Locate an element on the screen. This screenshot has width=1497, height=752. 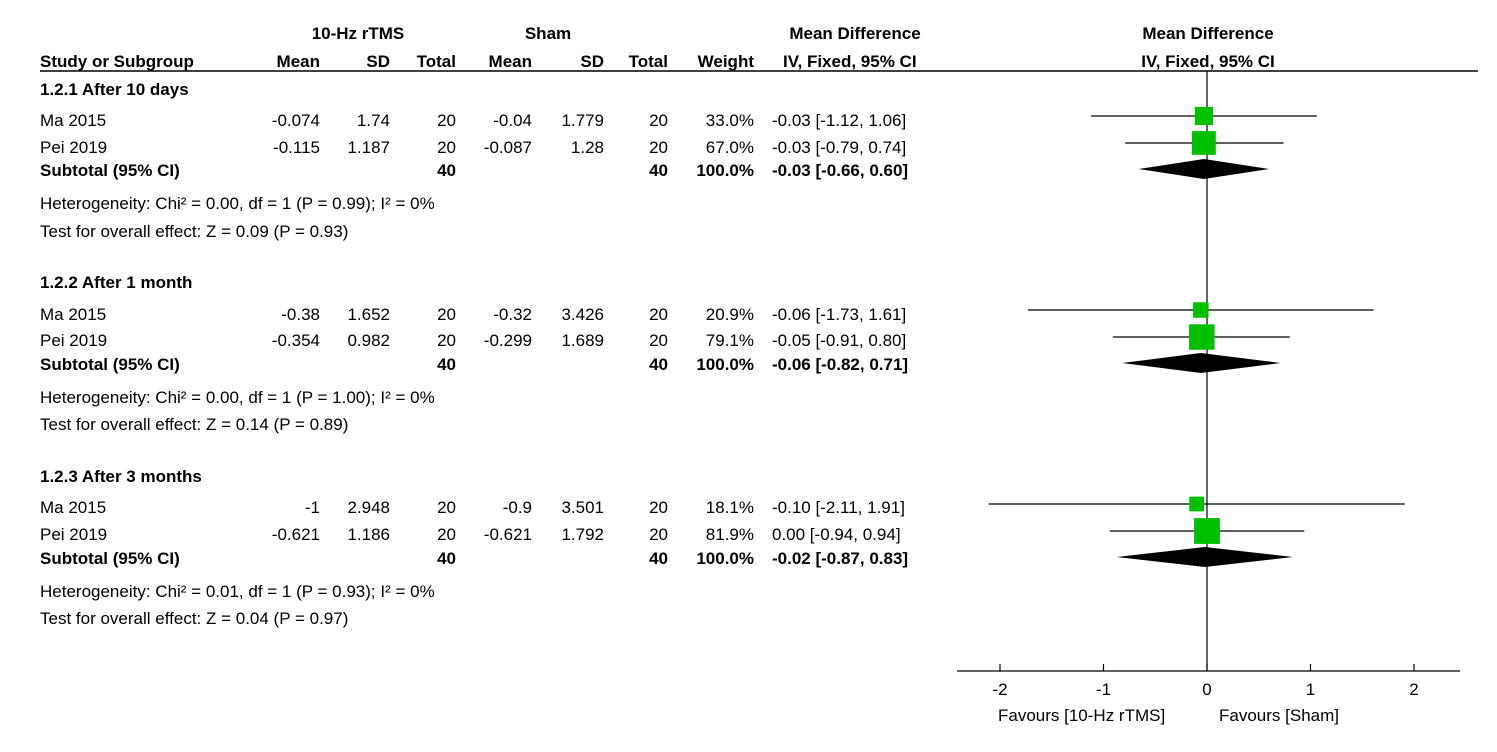
plot-column-header: IV, Fixed, 95% CI is located at coordinates (1208, 61).